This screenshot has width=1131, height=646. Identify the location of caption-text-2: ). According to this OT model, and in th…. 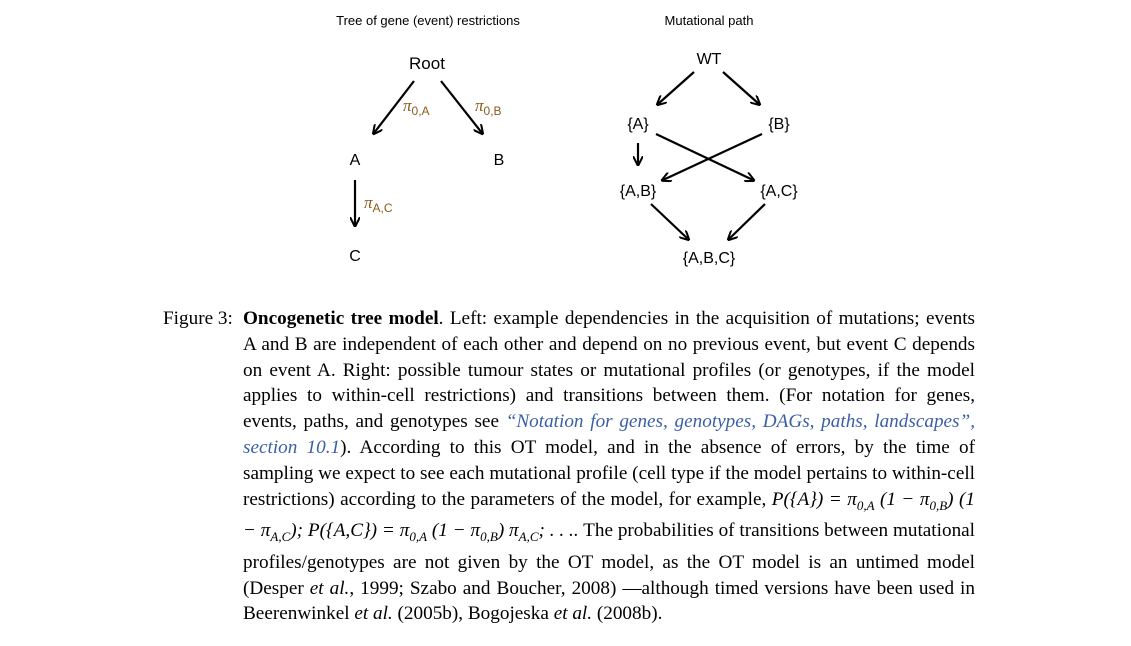
(609, 473).